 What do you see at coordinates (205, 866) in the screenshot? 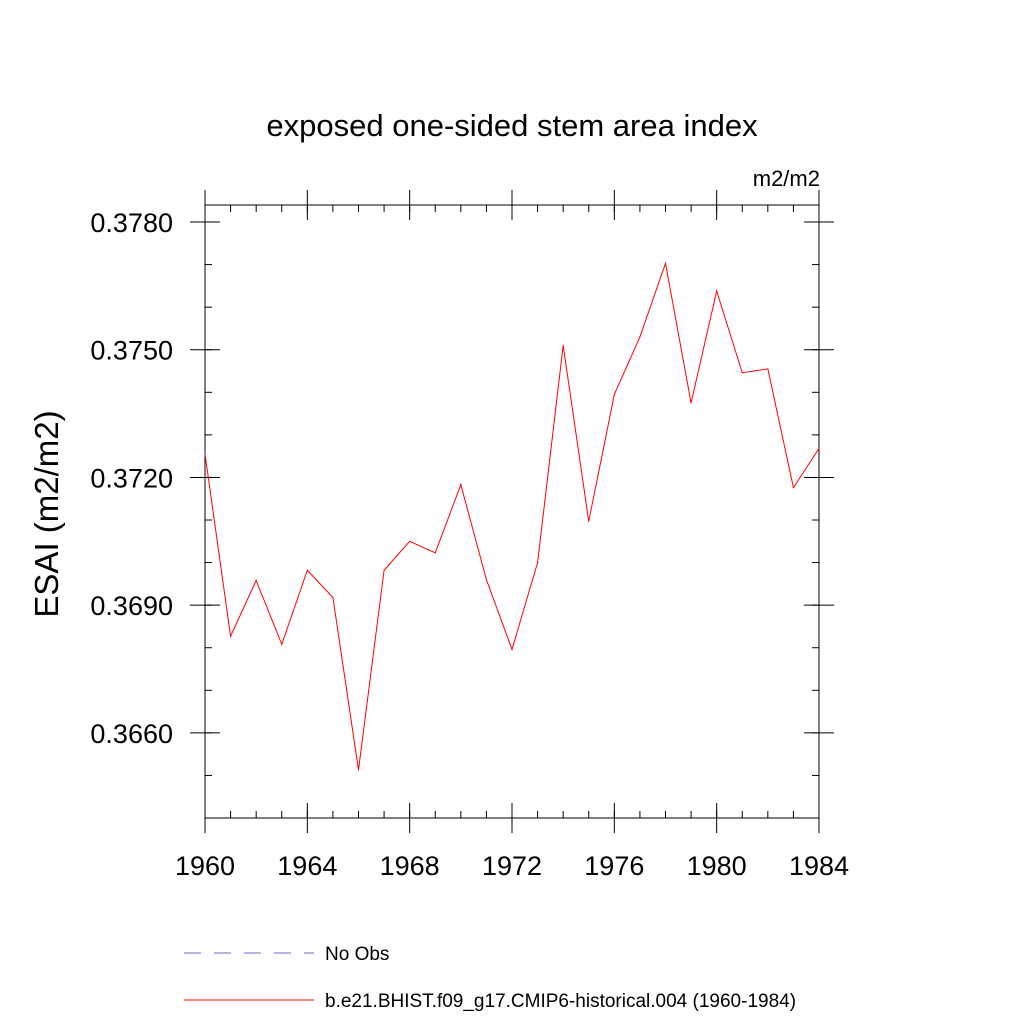
I see `x-tick-label: 1960` at bounding box center [205, 866].